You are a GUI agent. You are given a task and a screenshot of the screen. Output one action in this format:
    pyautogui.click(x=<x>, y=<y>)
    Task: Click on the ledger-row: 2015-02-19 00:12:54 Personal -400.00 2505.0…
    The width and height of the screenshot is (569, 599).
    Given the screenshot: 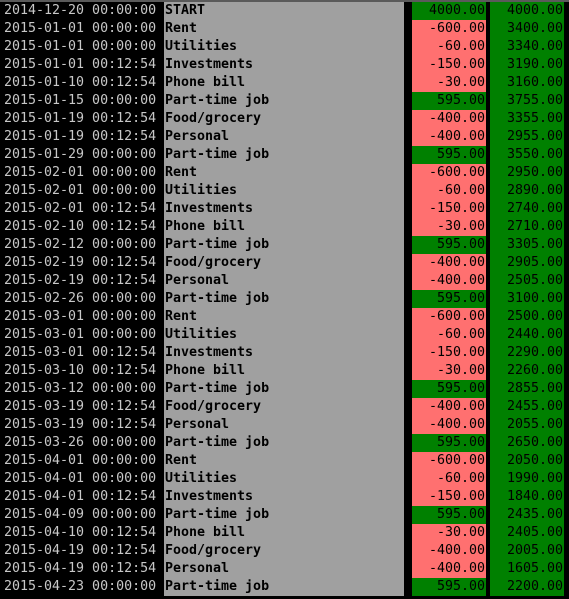 What is the action you would take?
    pyautogui.click(x=284, y=281)
    